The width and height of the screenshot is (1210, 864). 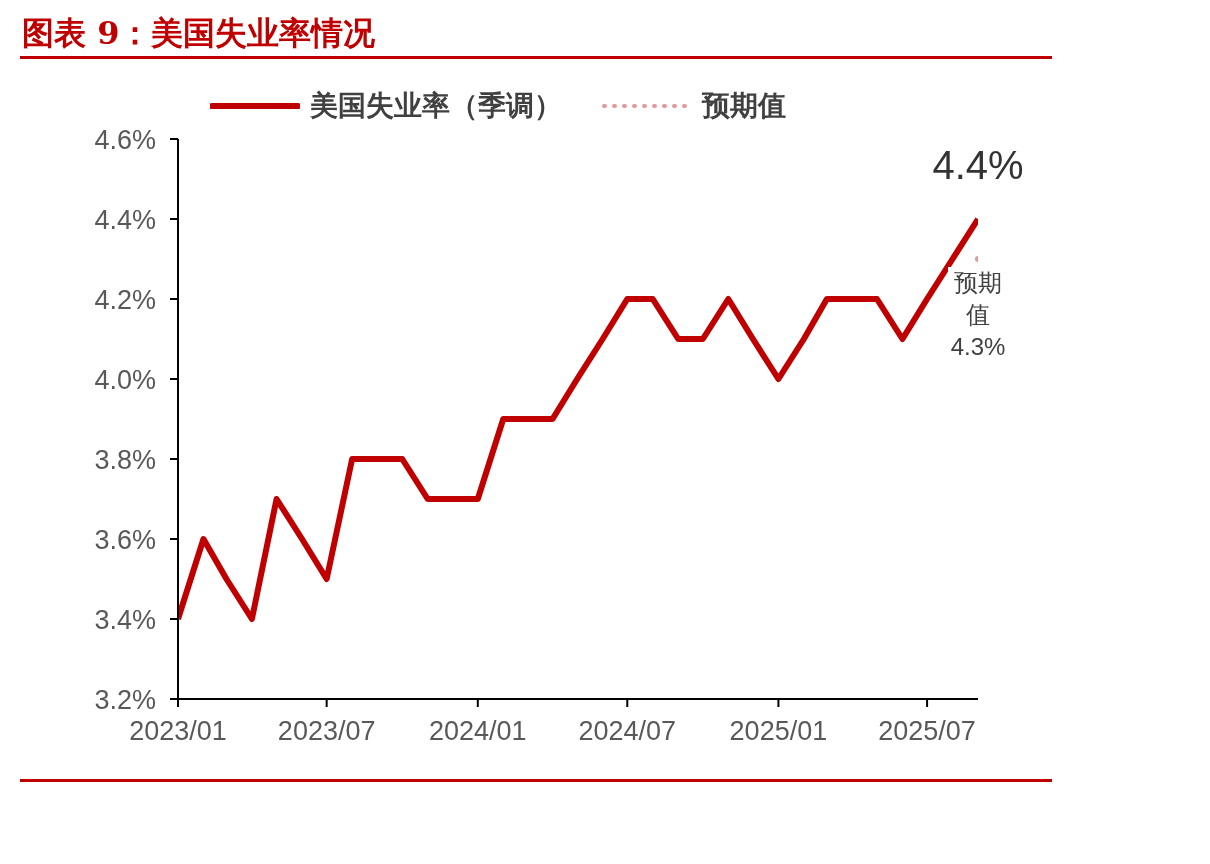 What do you see at coordinates (927, 731) in the screenshot?
I see `x-tick-label: 2025/07` at bounding box center [927, 731].